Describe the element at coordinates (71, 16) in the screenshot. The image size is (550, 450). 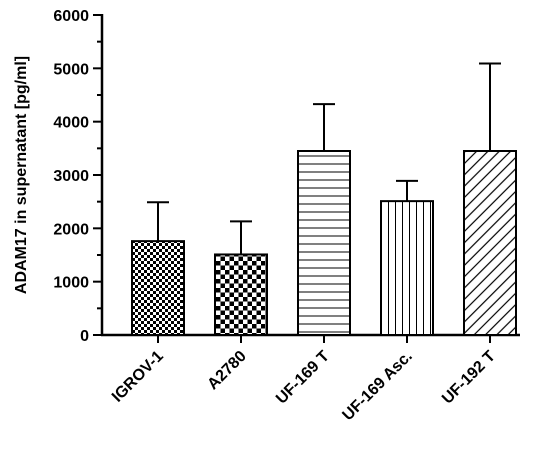
I see `y-tick-label: 6000` at that location.